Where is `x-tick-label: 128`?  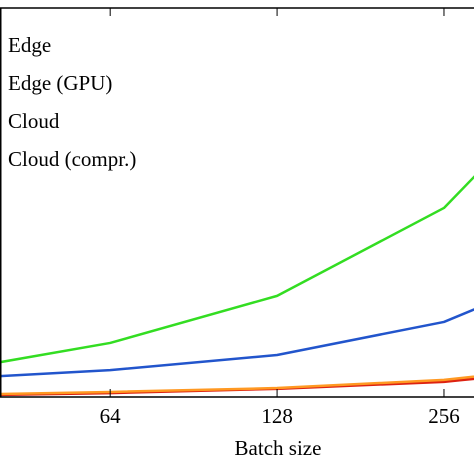
x-tick-label: 128 is located at coordinates (277, 416).